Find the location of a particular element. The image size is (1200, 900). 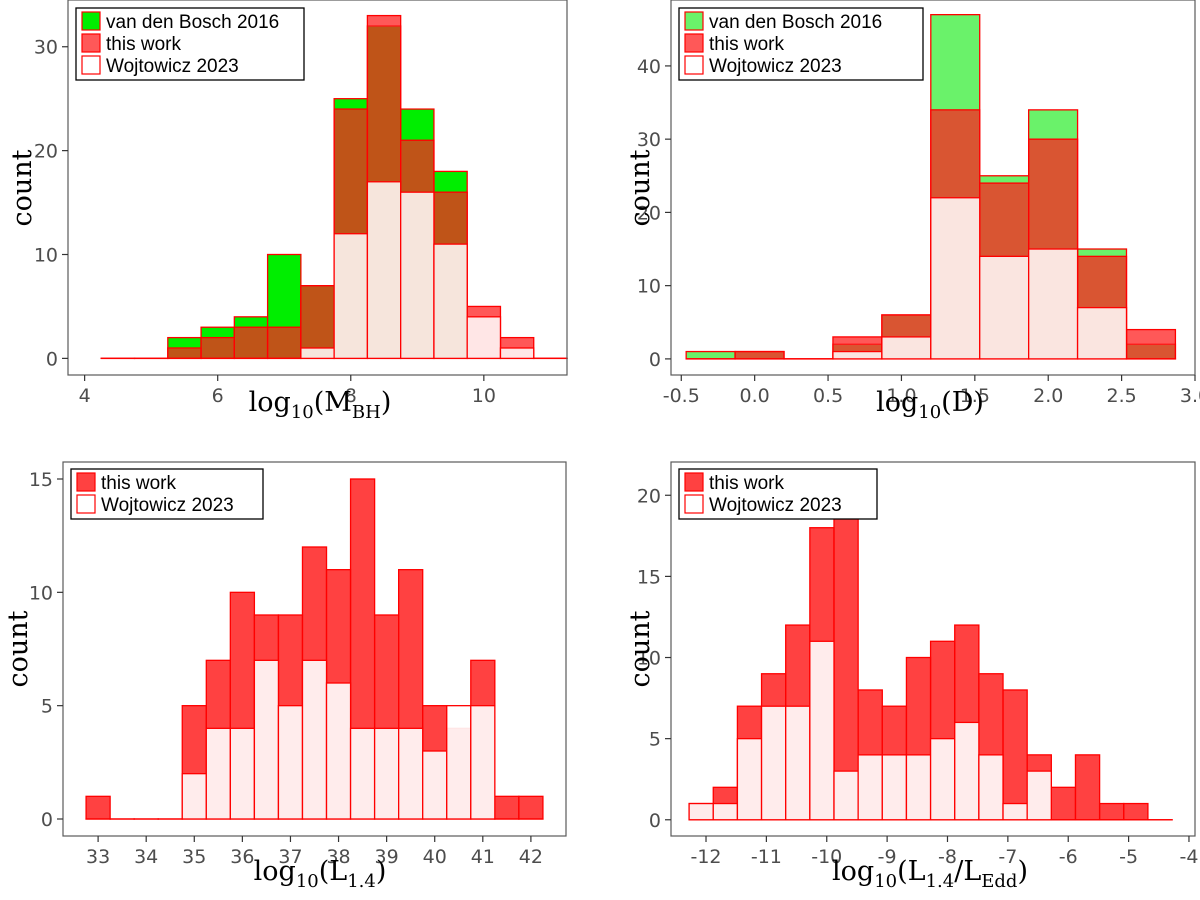

y-tick-label: 30 is located at coordinates (46, 48).